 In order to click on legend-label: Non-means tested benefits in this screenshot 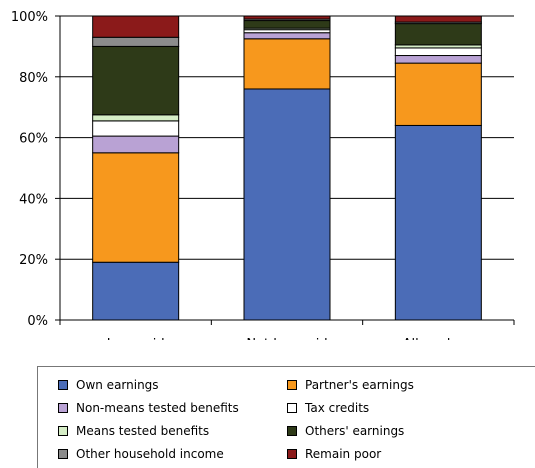, I will do `click(157, 408)`.